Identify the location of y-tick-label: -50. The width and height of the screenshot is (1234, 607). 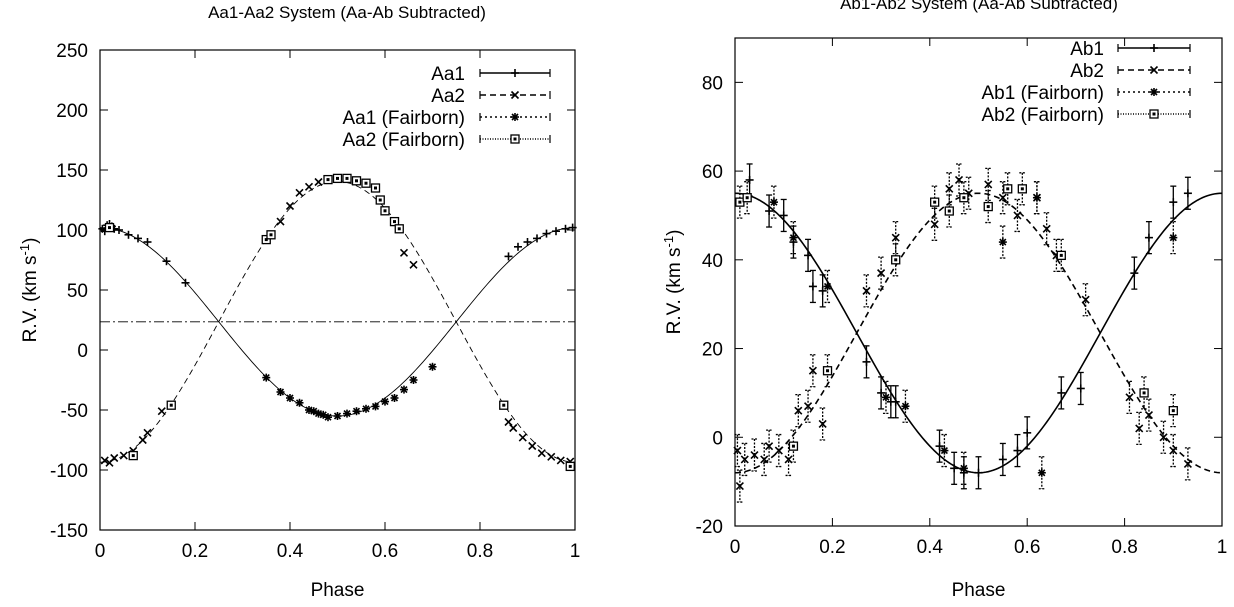
(74, 411).